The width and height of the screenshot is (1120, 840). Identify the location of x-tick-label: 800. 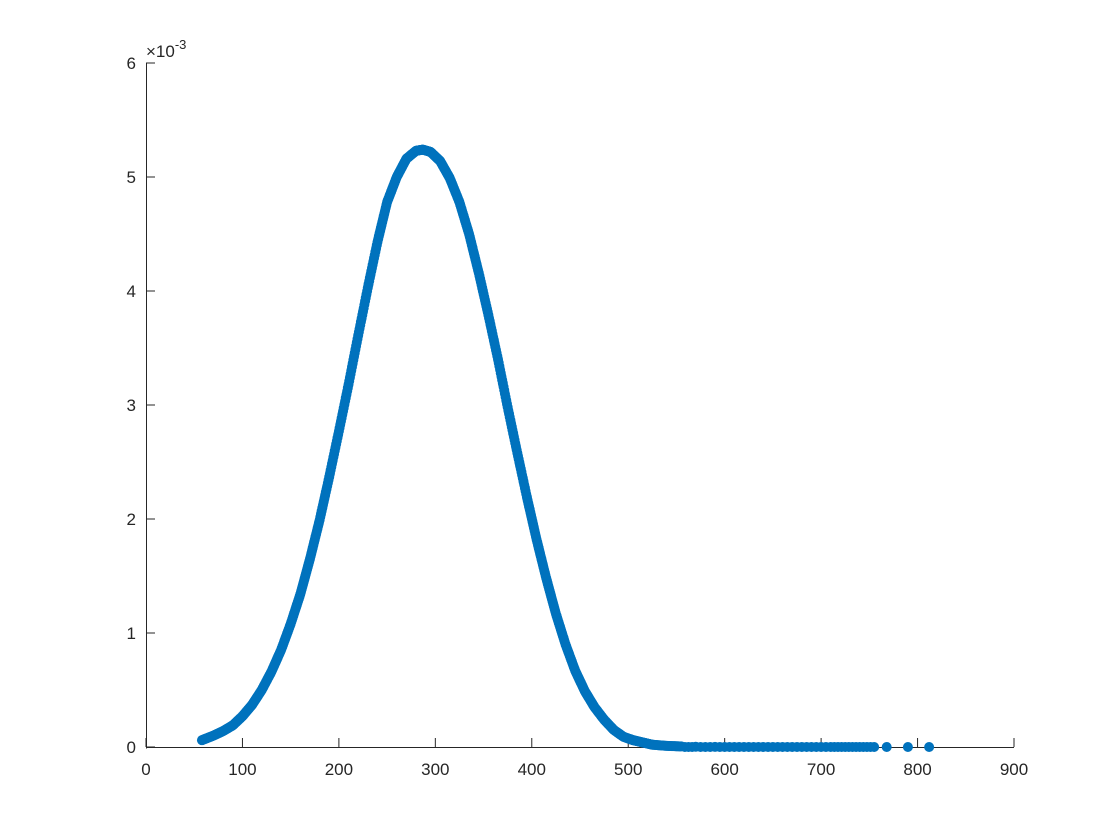
(917, 769).